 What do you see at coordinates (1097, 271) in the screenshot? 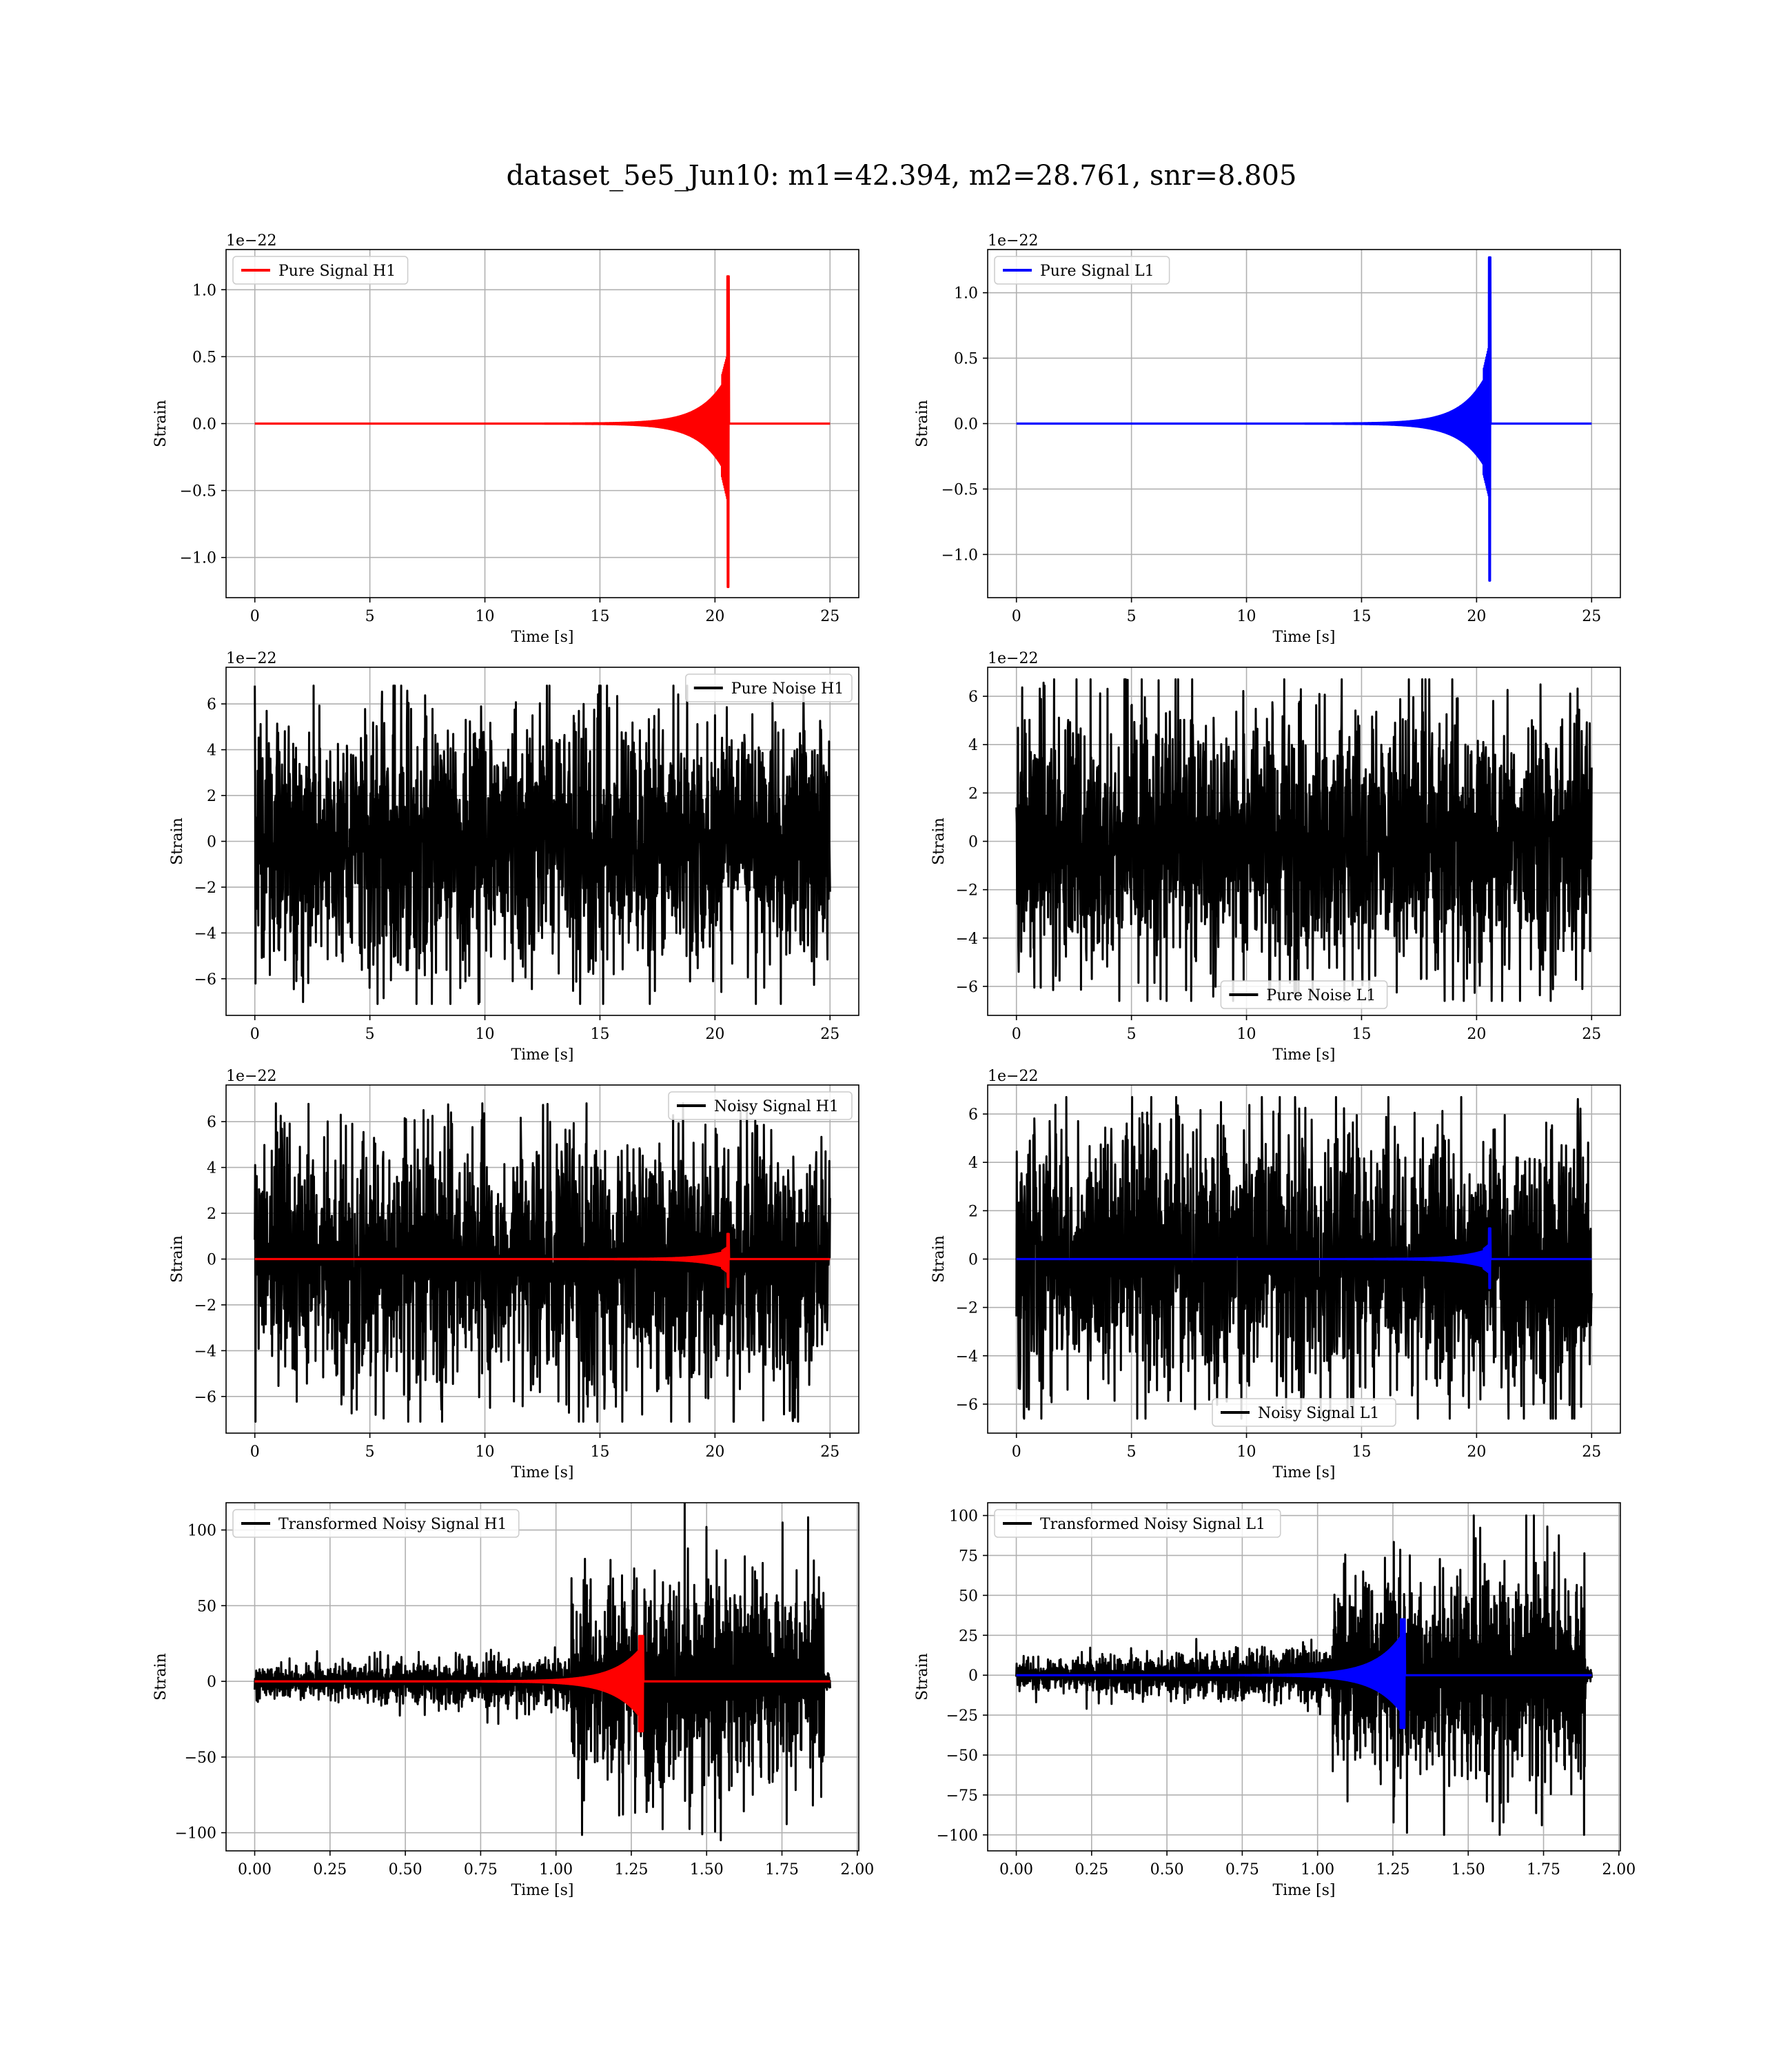
I see `legend-label: Pure Signal L1` at bounding box center [1097, 271].